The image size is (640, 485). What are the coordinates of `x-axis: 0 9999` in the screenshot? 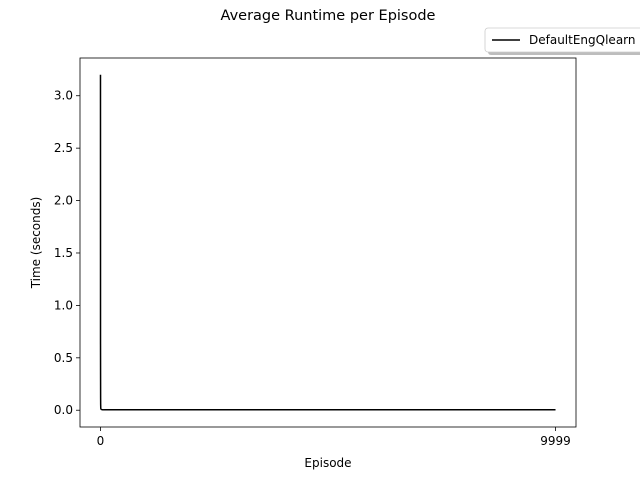 It's located at (334, 437).